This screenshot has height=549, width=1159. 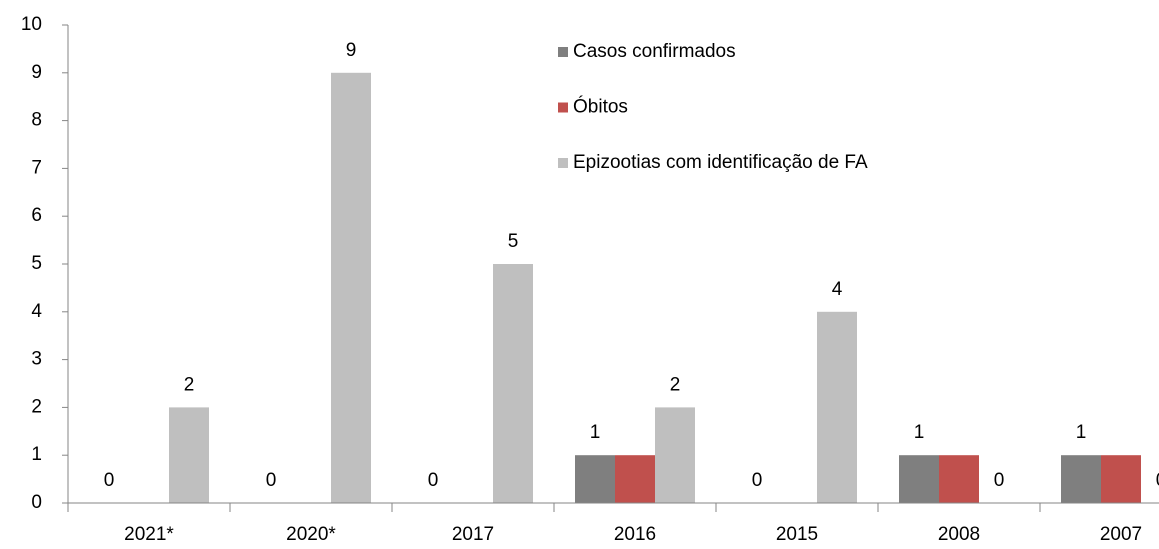 What do you see at coordinates (473, 534) in the screenshot?
I see `x-tick-label: 2017` at bounding box center [473, 534].